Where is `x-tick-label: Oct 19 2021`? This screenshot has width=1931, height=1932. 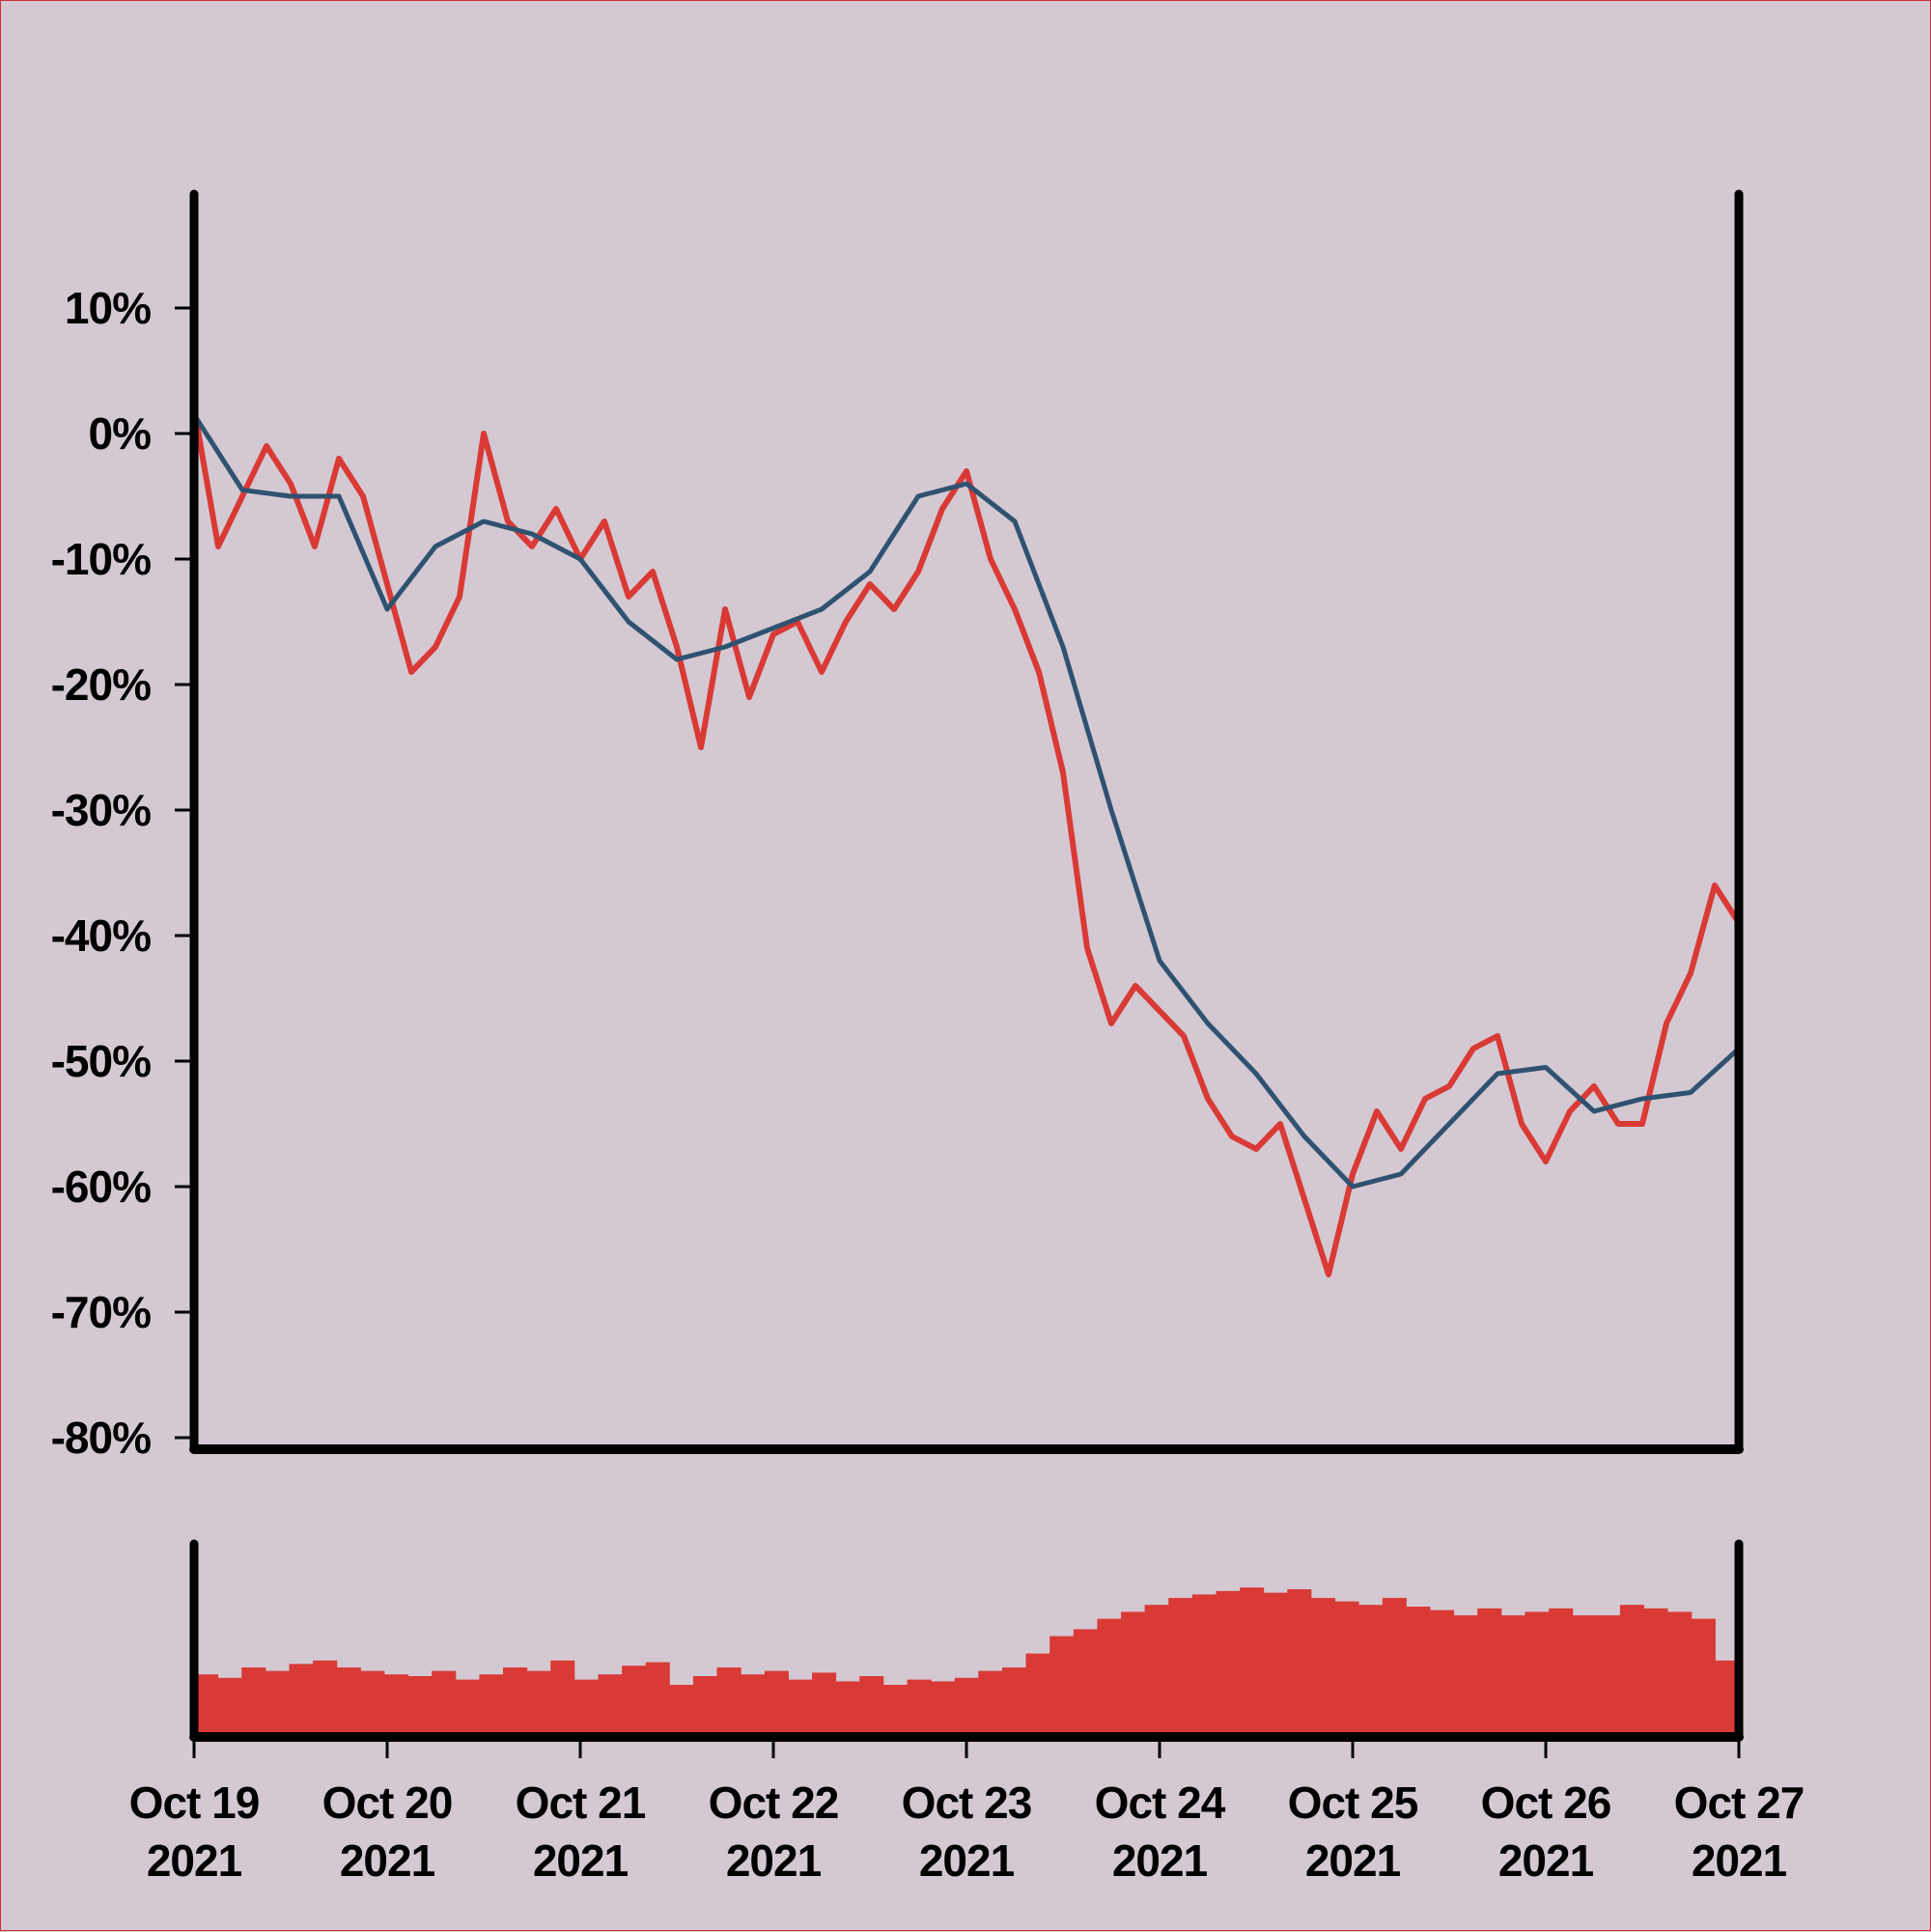 x-tick-label: Oct 19 2021 is located at coordinates (195, 1832).